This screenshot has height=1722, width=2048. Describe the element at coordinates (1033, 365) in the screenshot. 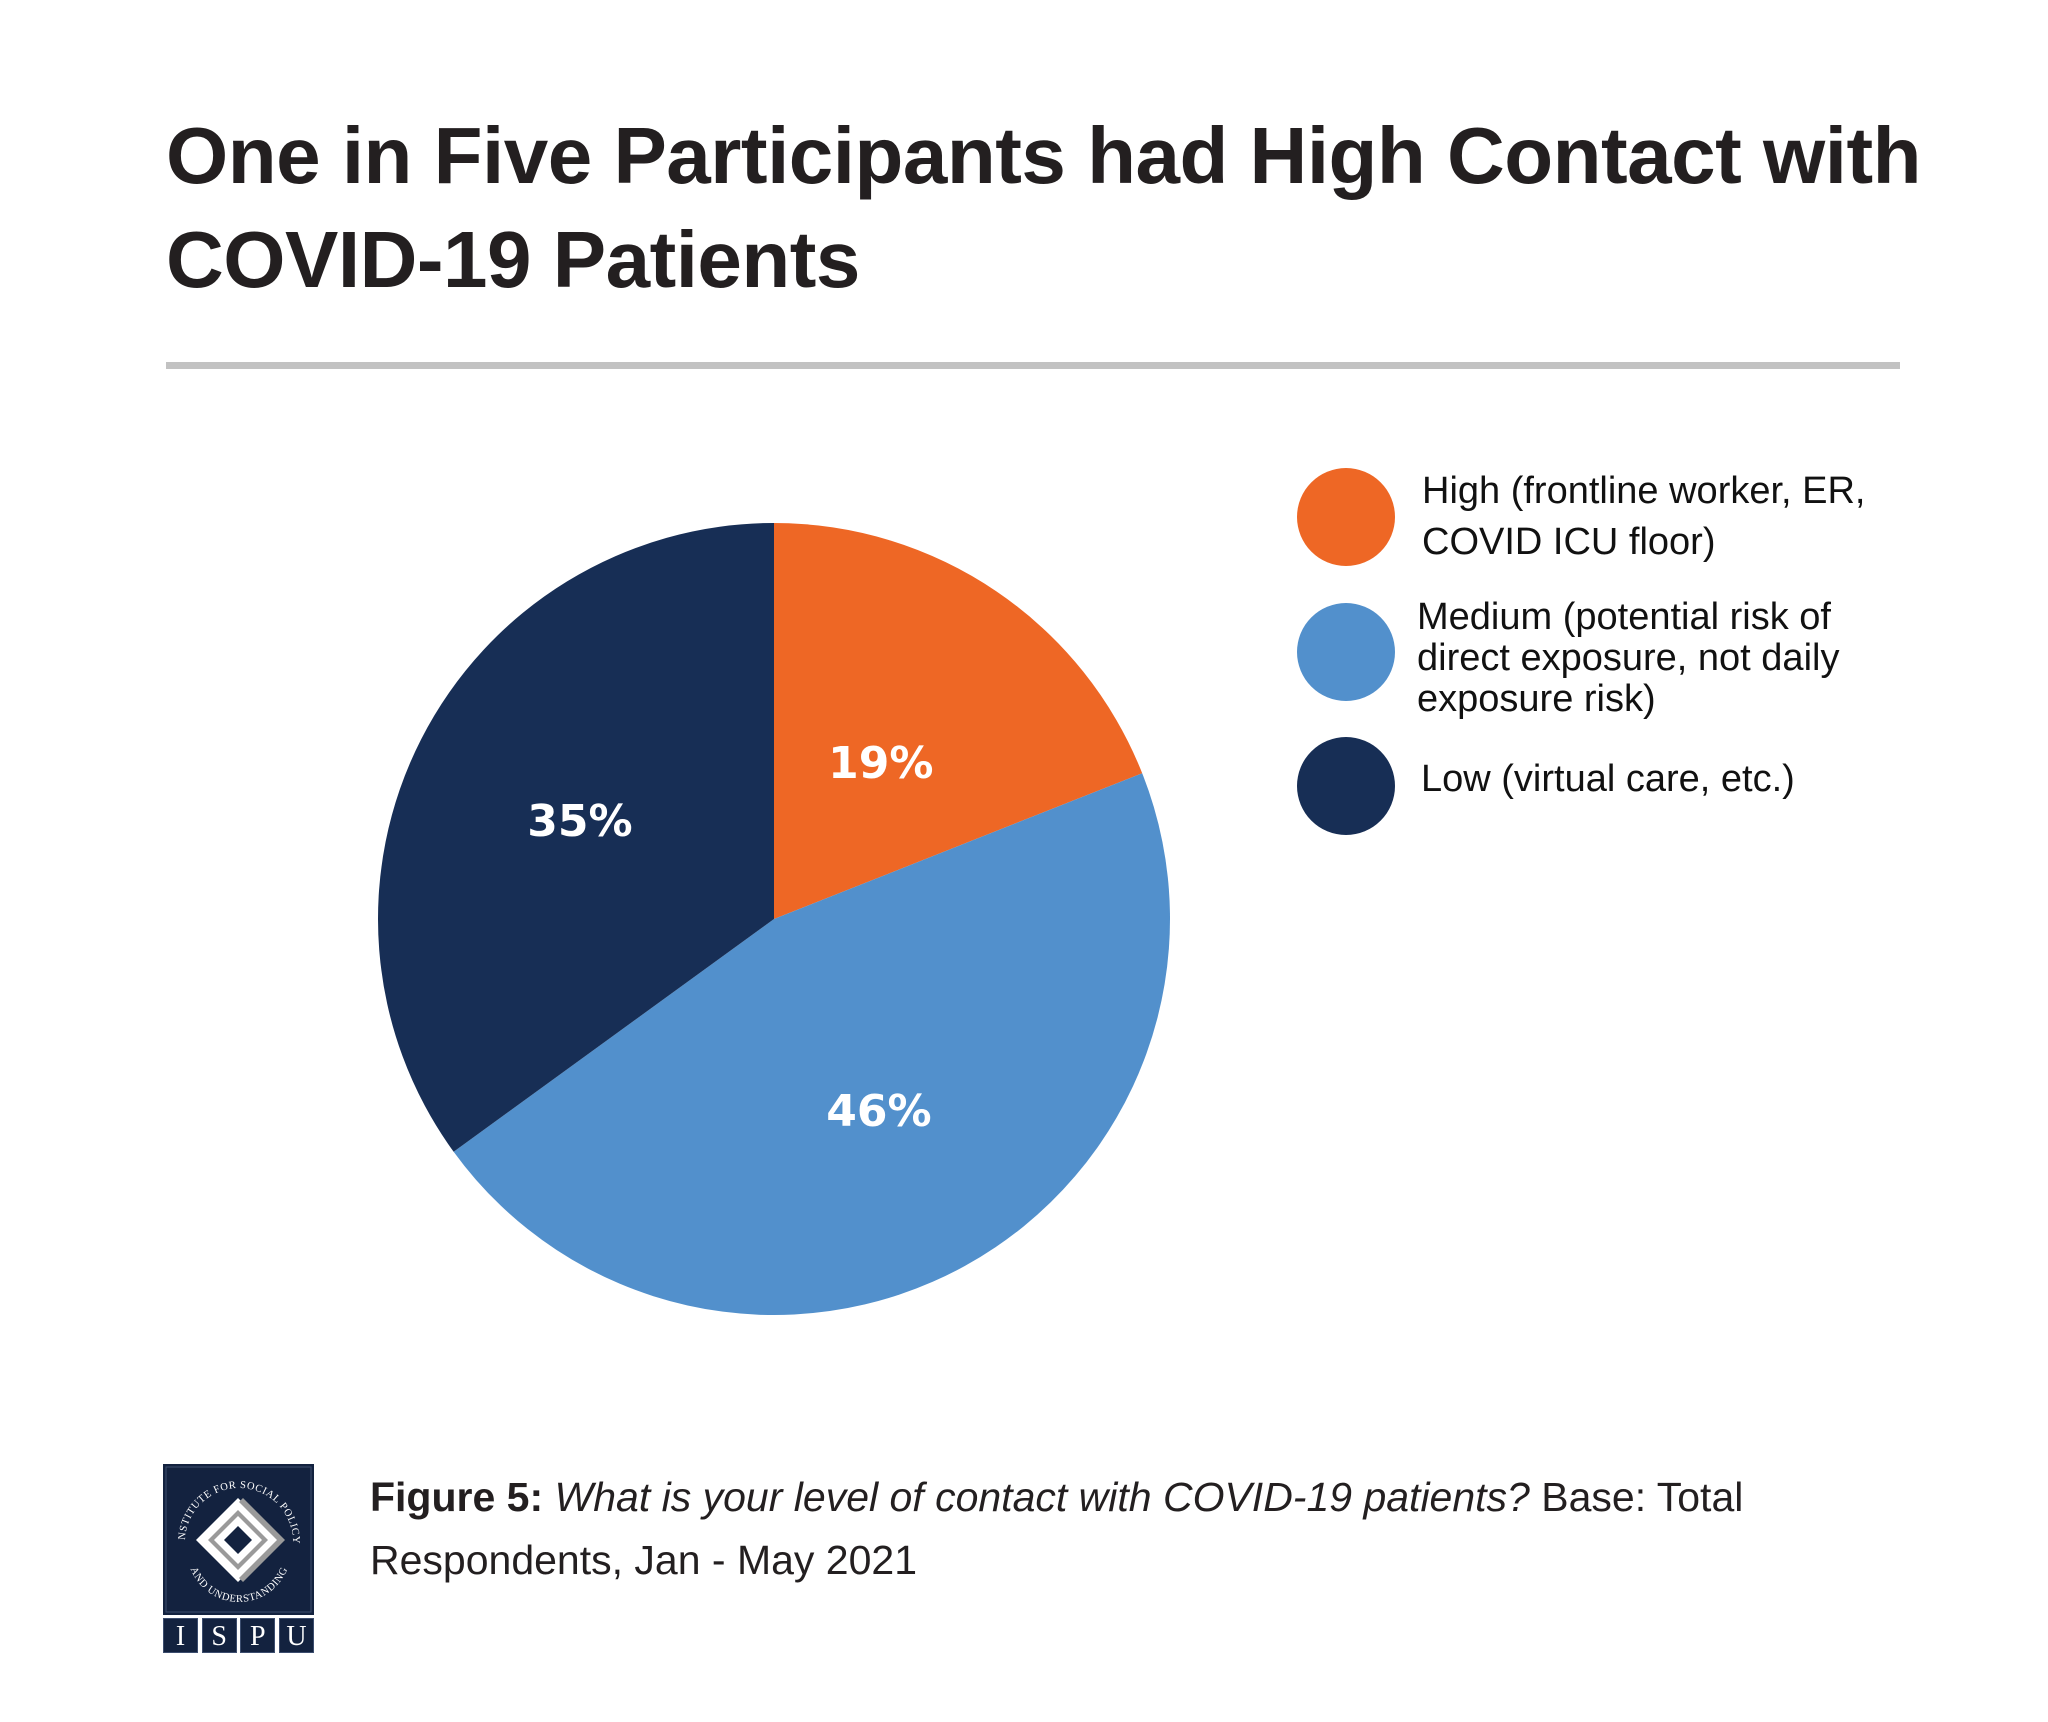

I see `title-divider` at that location.